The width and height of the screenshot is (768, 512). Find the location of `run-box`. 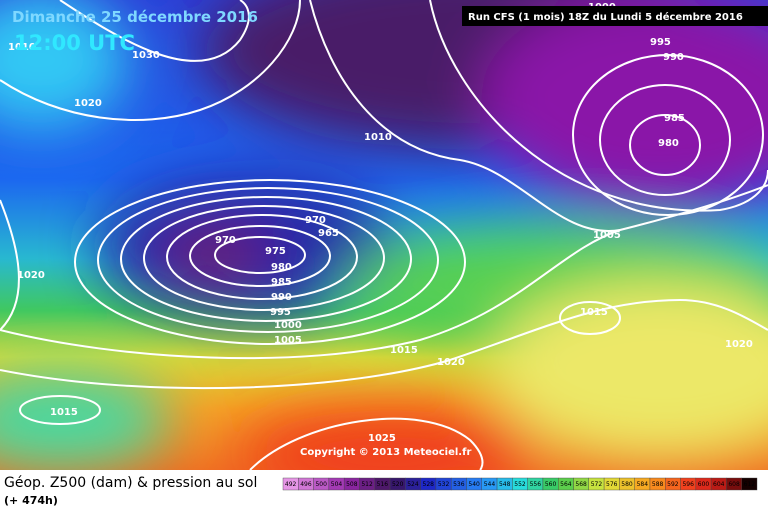

run-box is located at coordinates (615, 16).